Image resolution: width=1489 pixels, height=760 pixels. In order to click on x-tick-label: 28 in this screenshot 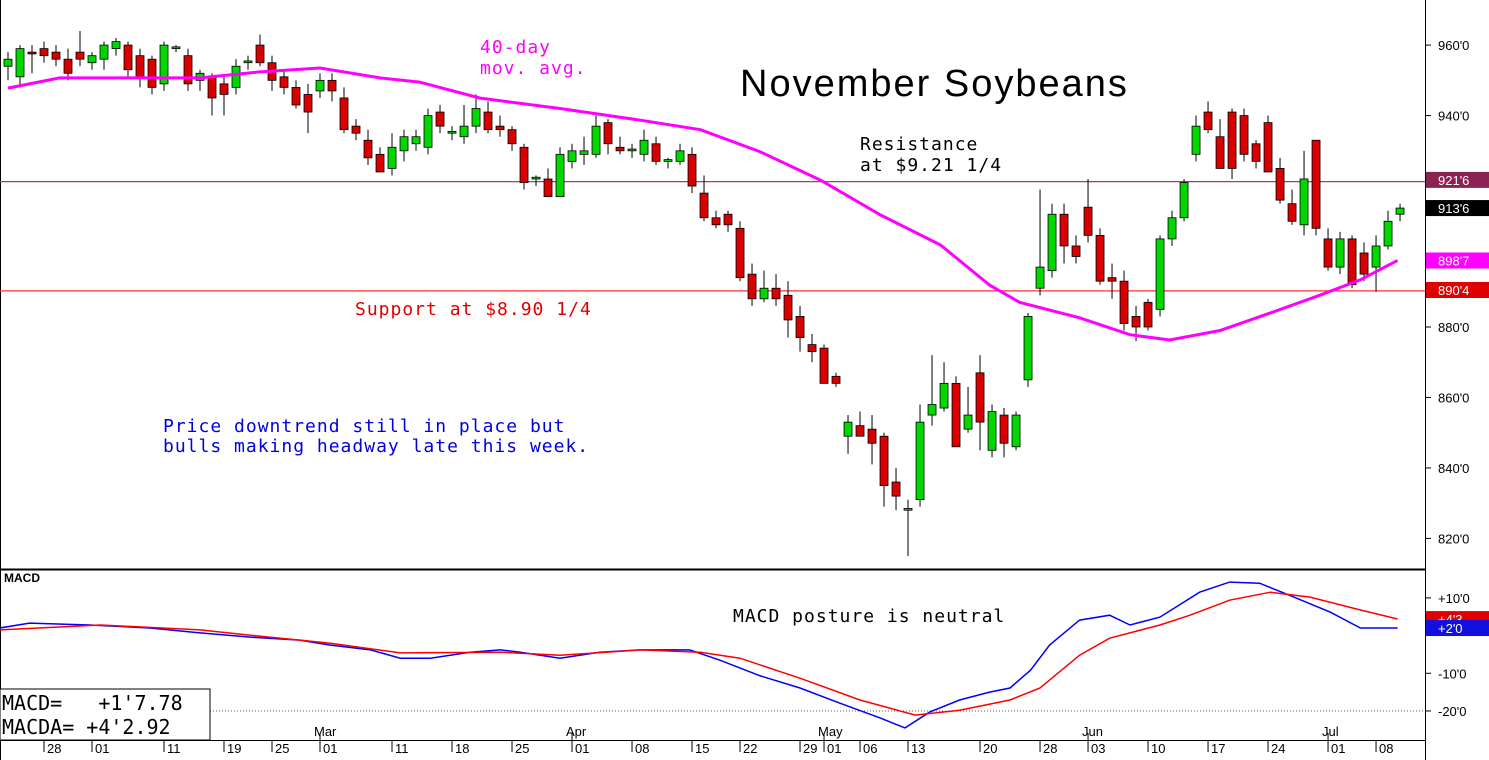, I will do `click(1050, 748)`.